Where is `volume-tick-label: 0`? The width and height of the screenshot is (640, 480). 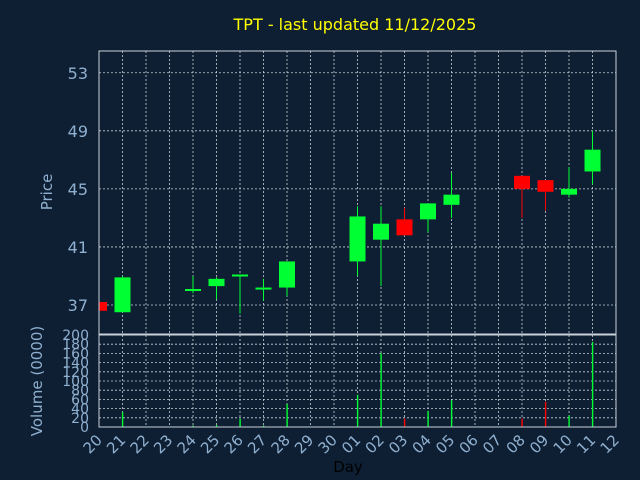 volume-tick-label: 0 is located at coordinates (84, 428).